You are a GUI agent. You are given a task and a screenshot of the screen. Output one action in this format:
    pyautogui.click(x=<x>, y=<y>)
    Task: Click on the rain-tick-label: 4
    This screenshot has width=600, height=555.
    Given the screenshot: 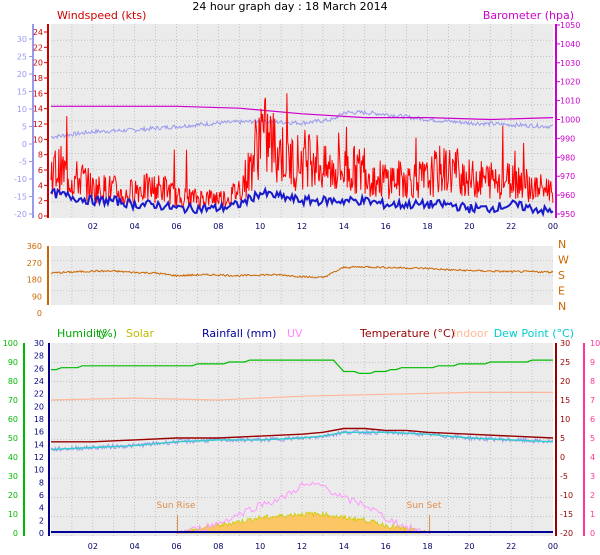 What is the action you would take?
    pyautogui.click(x=41, y=508)
    